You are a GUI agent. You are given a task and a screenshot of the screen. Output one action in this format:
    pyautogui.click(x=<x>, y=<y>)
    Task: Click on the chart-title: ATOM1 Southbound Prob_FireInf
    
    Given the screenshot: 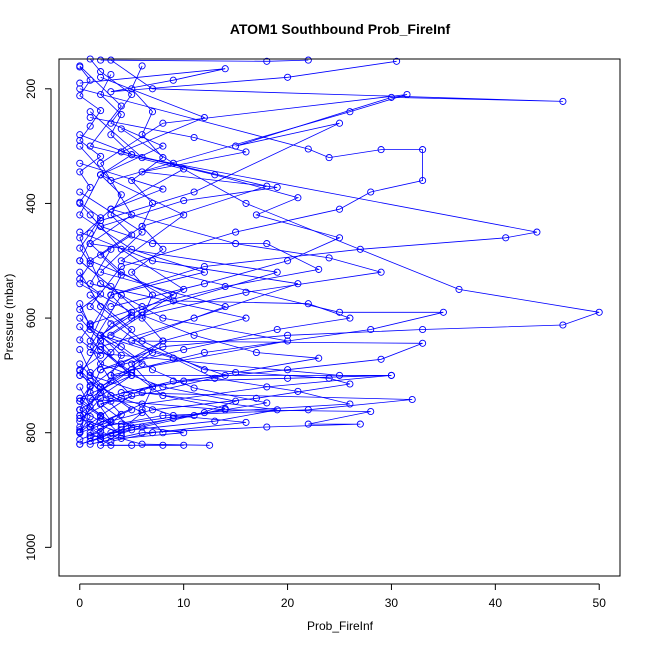 What is the action you would take?
    pyautogui.click(x=340, y=29)
    